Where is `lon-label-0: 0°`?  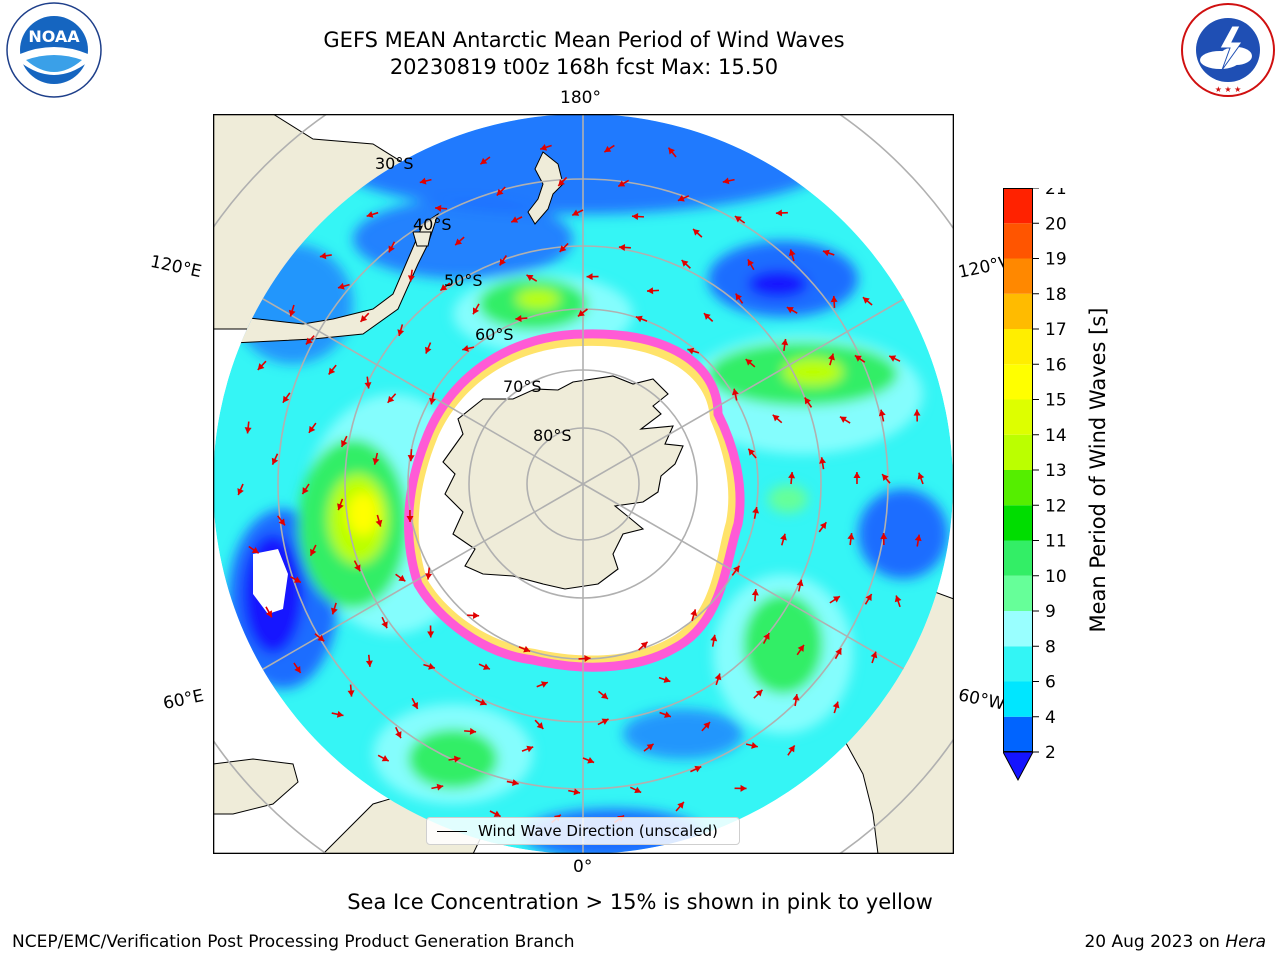
lon-label-0: 0° is located at coordinates (583, 867).